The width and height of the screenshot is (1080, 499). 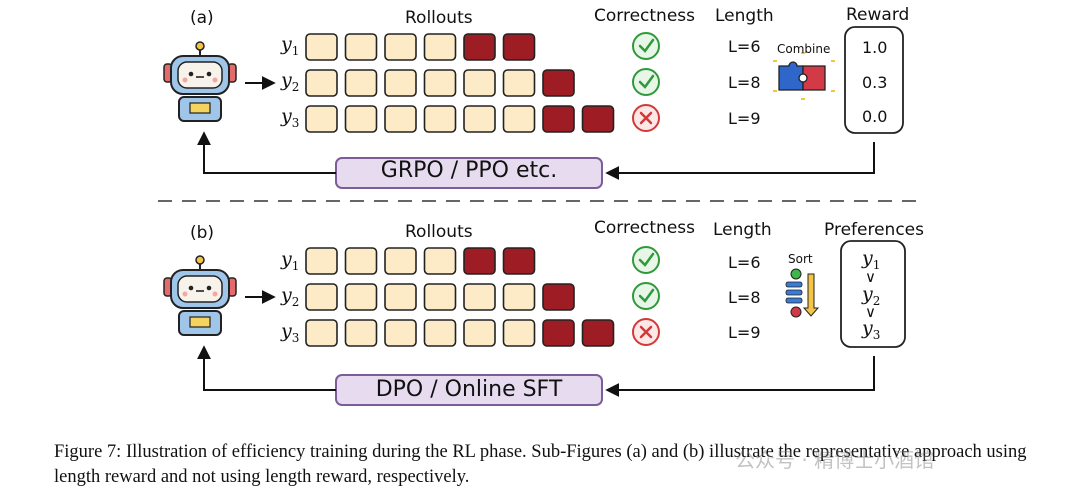 What do you see at coordinates (200, 295) in the screenshot?
I see `panel-b-robot-icon` at bounding box center [200, 295].